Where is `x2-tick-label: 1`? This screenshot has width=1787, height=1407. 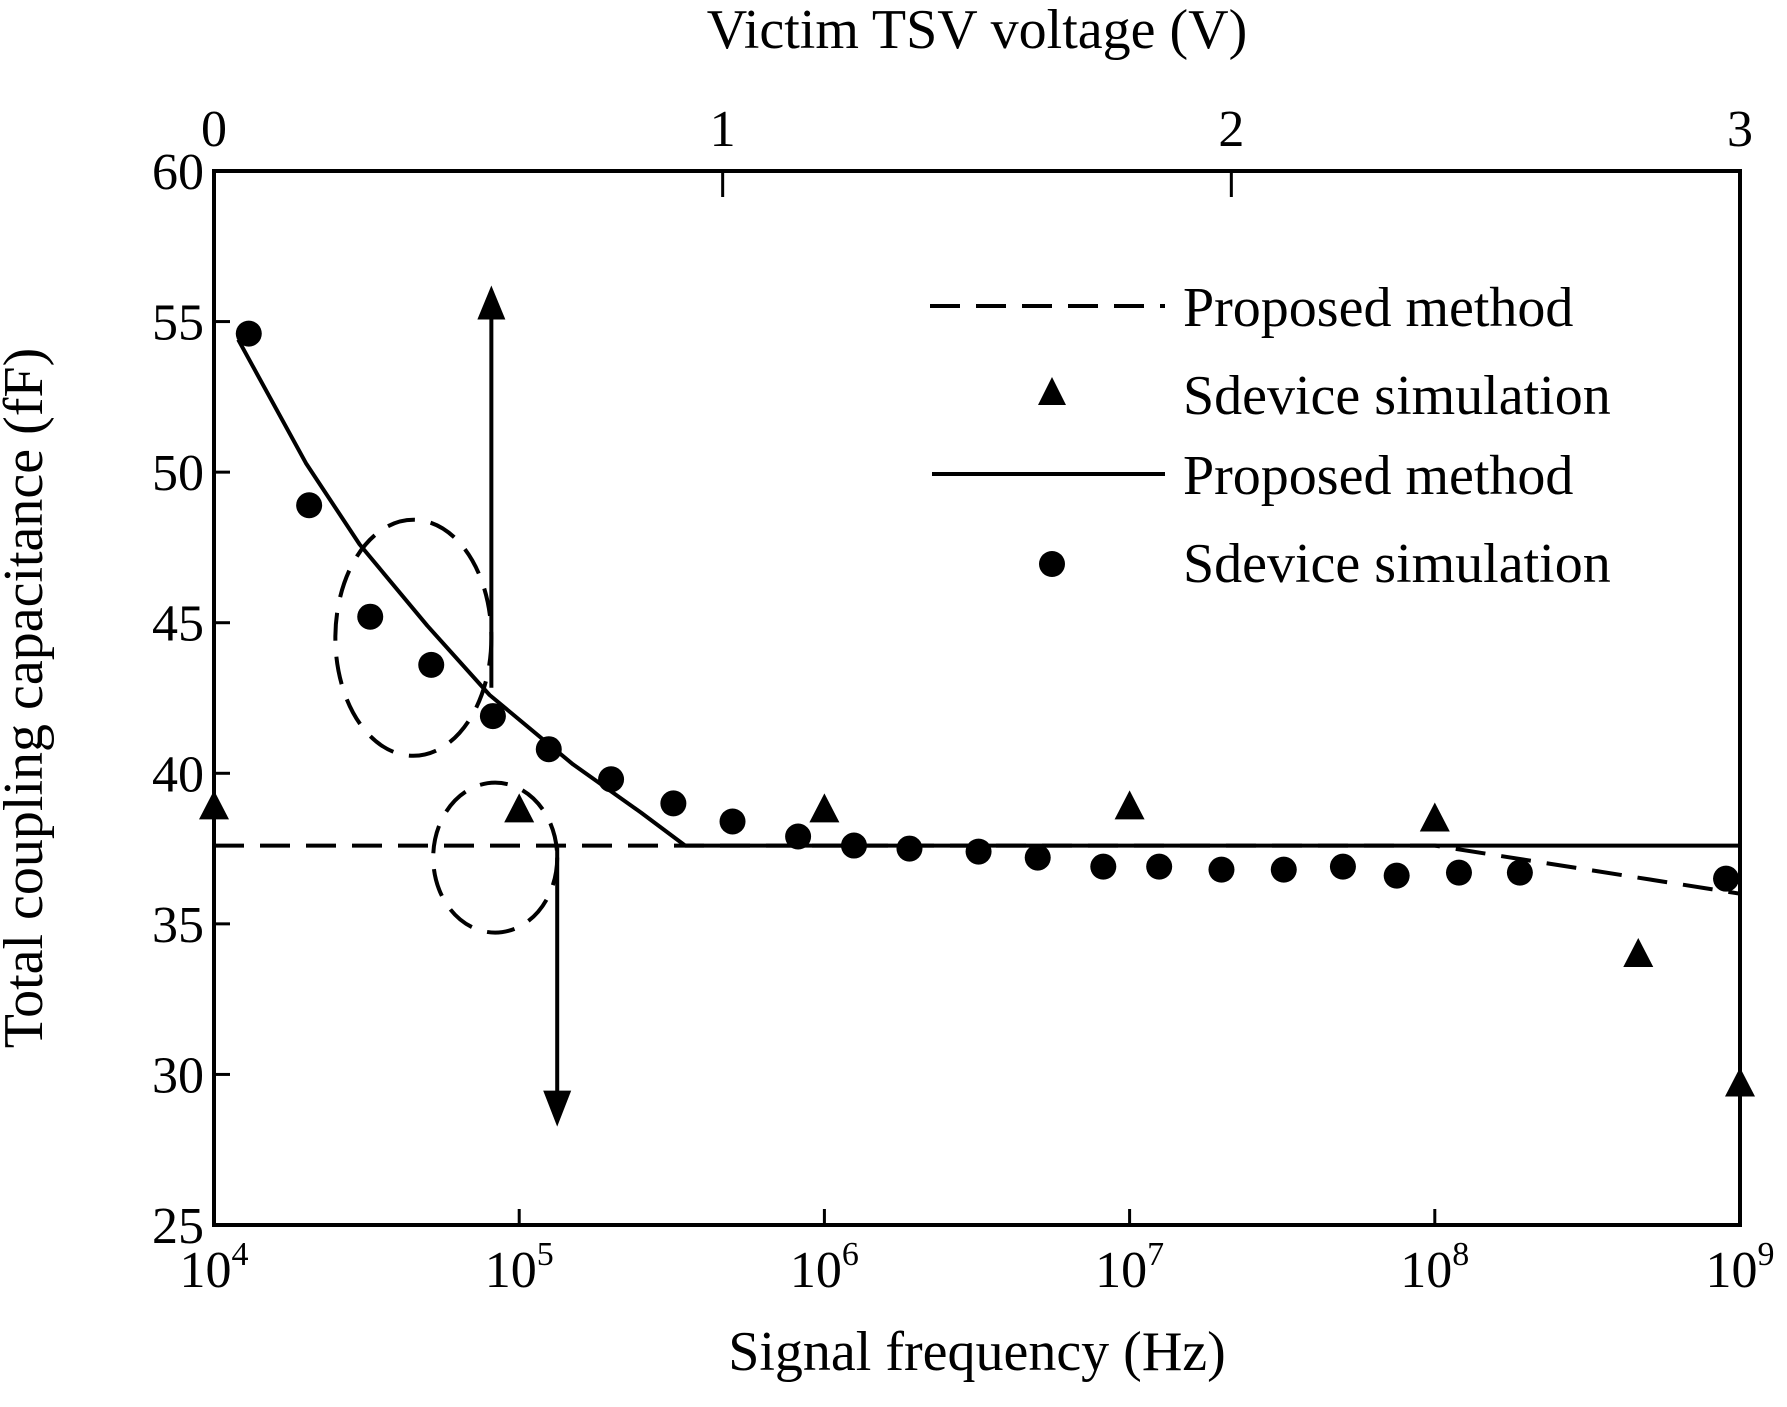
x2-tick-label: 1 is located at coordinates (723, 129).